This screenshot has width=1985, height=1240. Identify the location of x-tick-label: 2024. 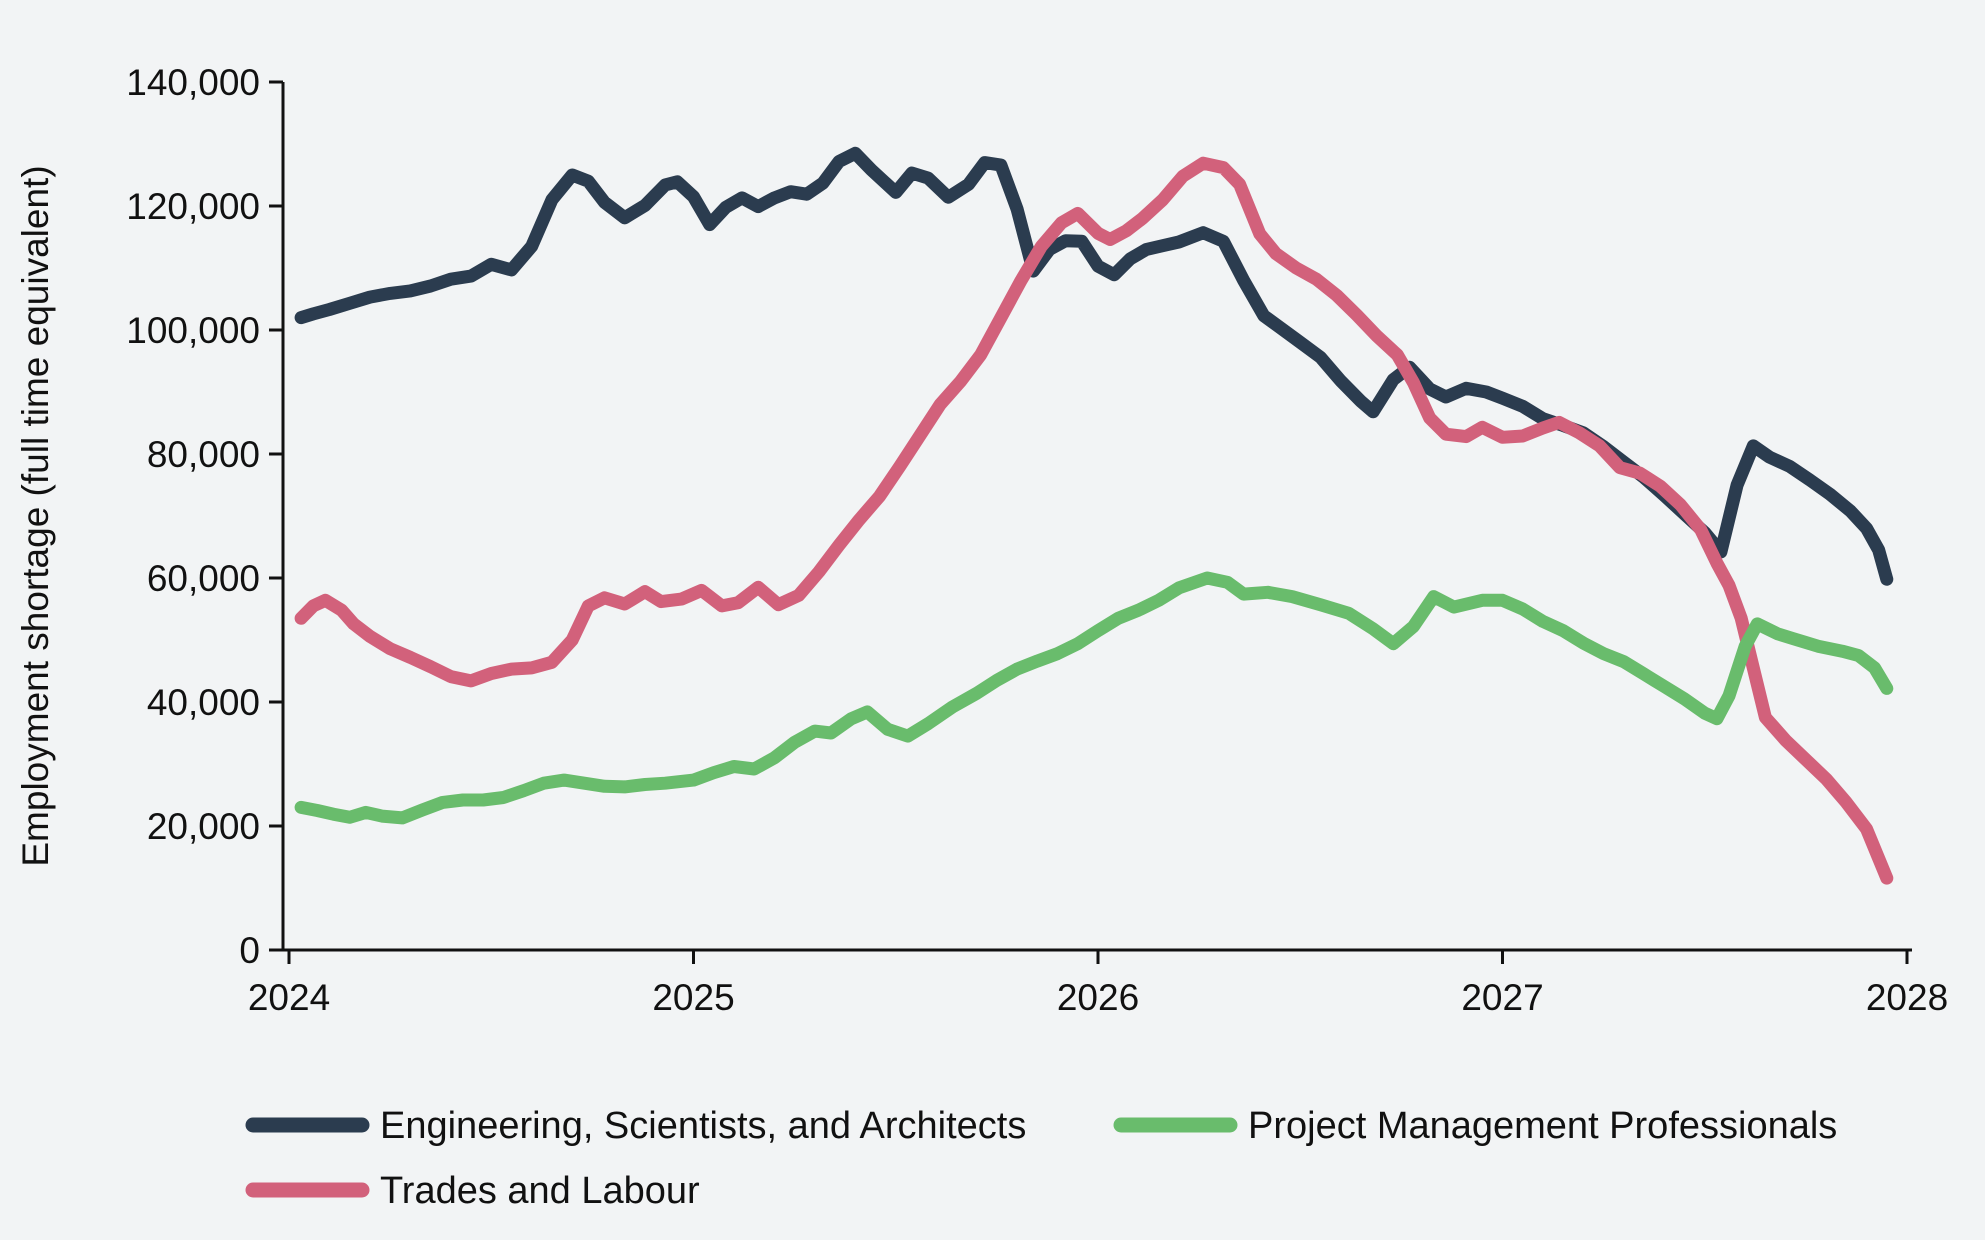
(289, 997).